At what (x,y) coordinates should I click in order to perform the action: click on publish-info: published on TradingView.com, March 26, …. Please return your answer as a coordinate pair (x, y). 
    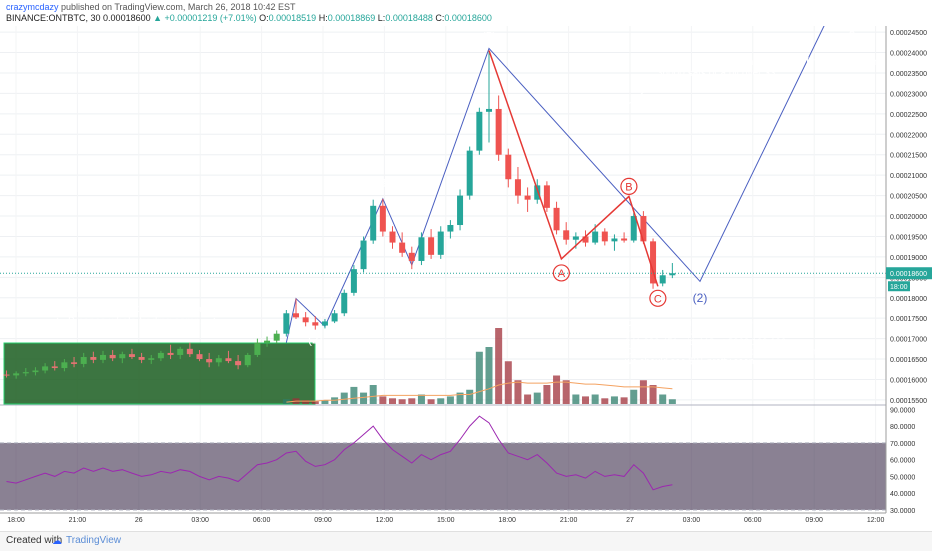
    Looking at the image, I should click on (177, 7).